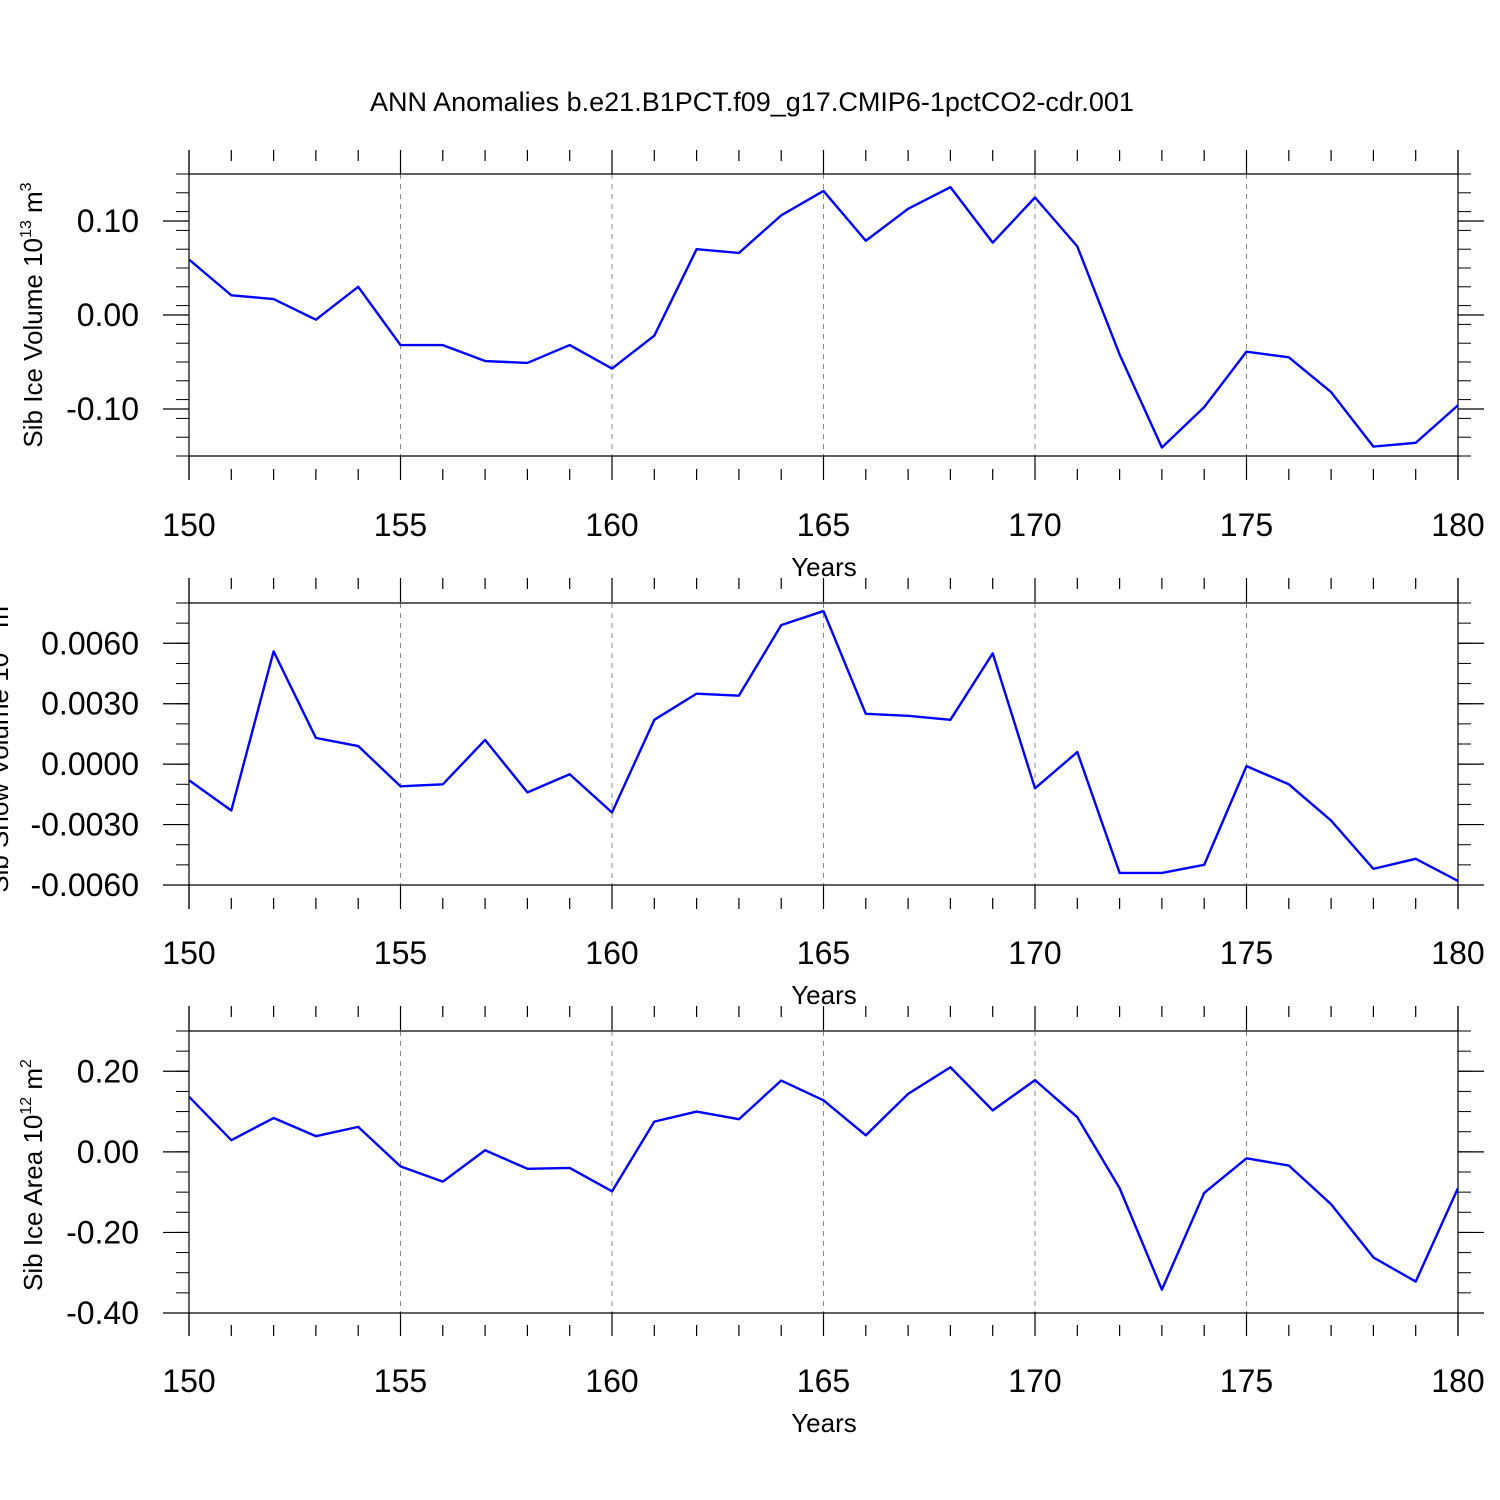 This screenshot has height=1500, width=1500. Describe the element at coordinates (102, 1232) in the screenshot. I see `y-tick-label: -0.20` at that location.